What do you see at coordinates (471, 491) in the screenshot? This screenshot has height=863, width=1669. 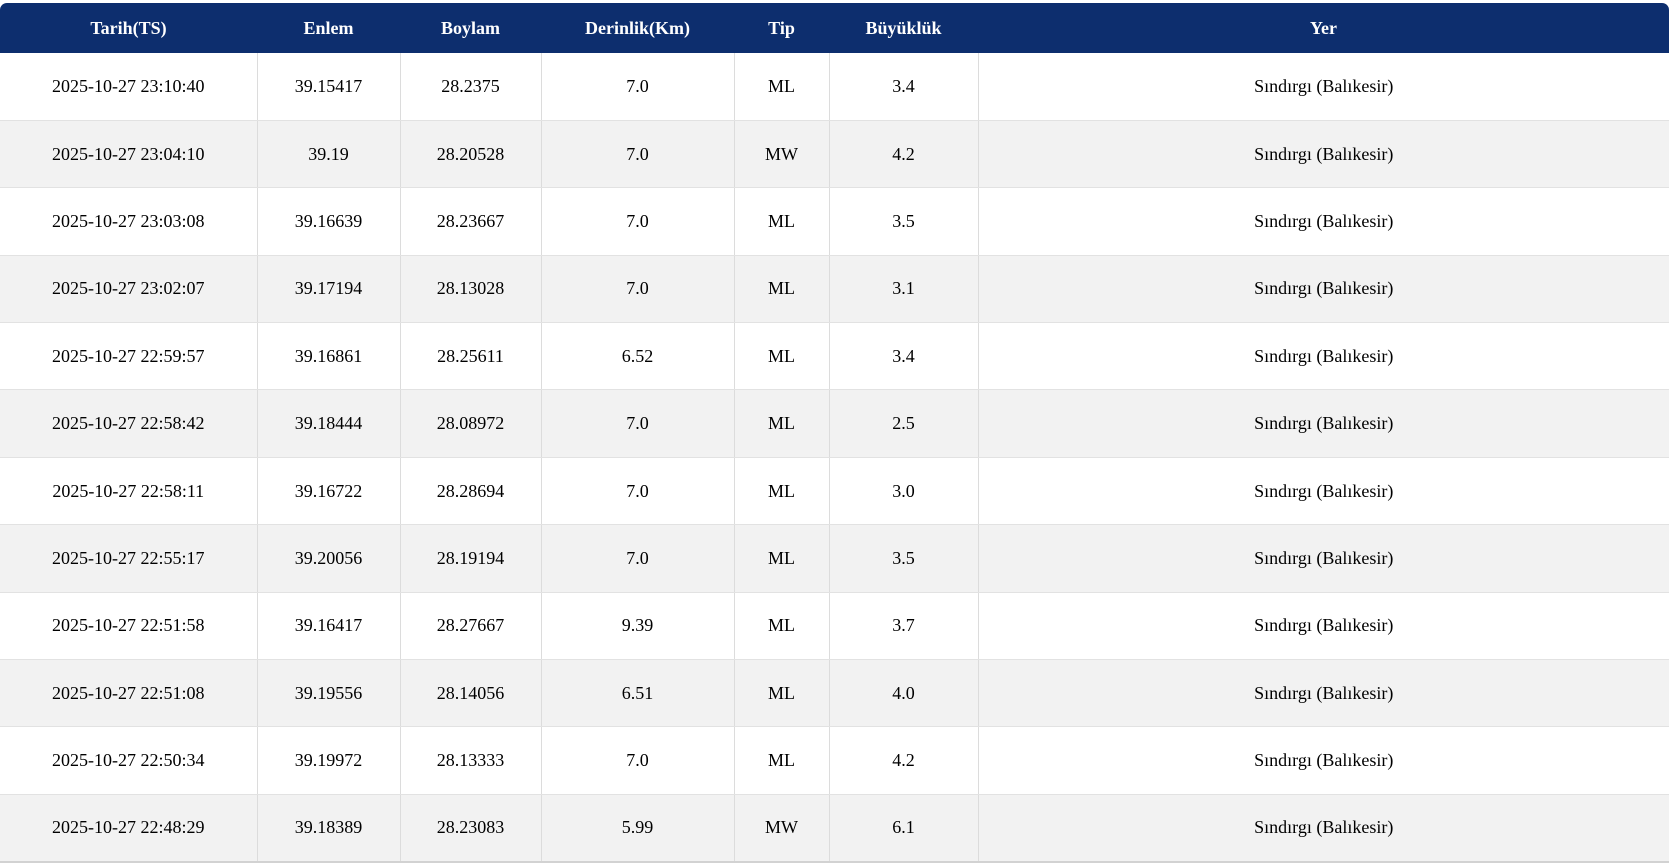 I see `table-cell-boylam: 28.28694` at bounding box center [471, 491].